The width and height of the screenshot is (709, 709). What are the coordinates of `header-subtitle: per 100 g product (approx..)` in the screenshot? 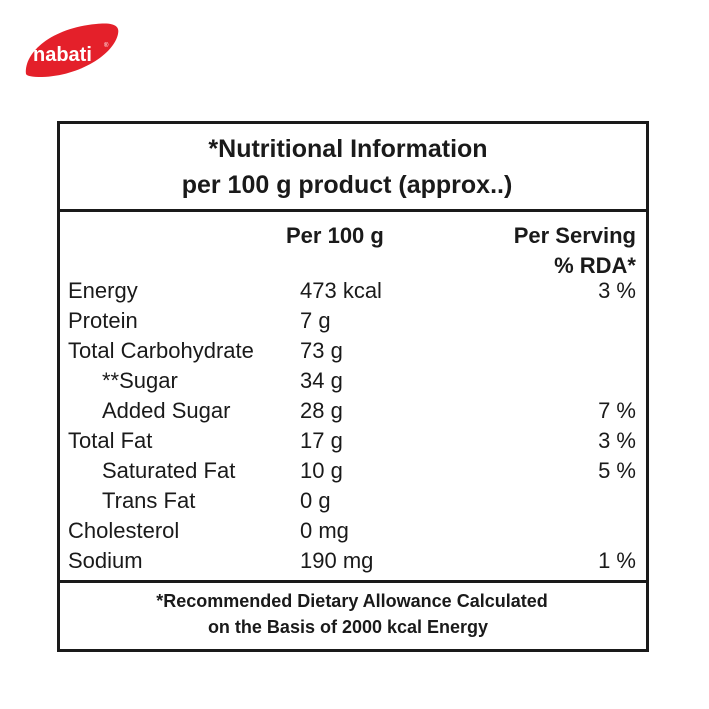 It's located at (347, 185).